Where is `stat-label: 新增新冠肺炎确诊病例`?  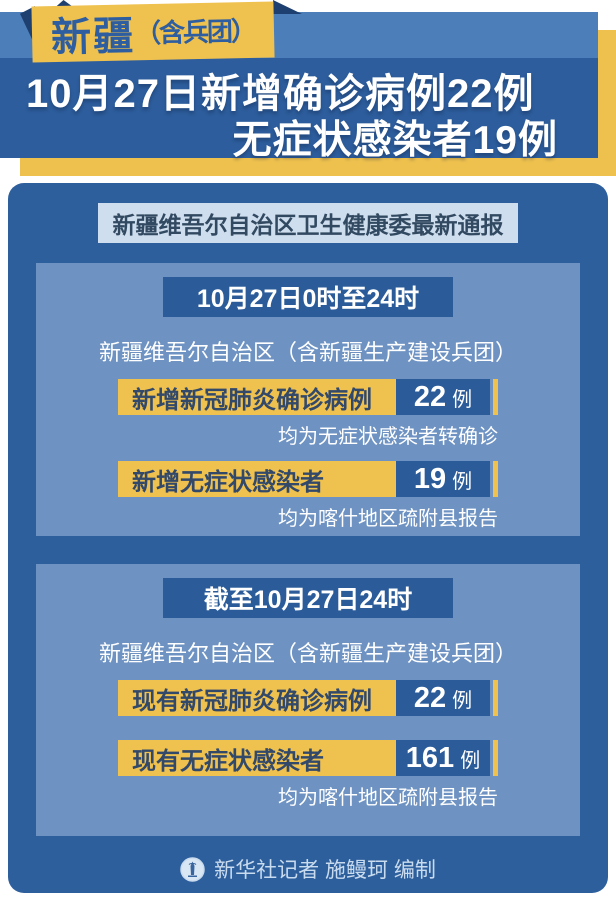 stat-label: 新增新冠肺炎确诊病例 is located at coordinates (257, 397).